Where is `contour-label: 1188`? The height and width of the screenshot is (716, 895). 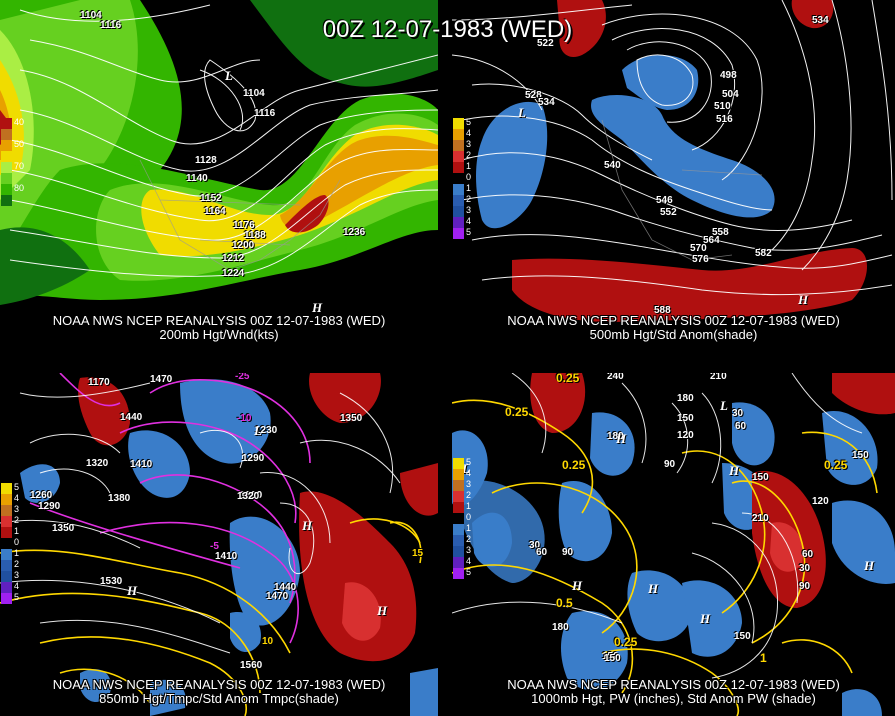 contour-label: 1188 is located at coordinates (255, 235).